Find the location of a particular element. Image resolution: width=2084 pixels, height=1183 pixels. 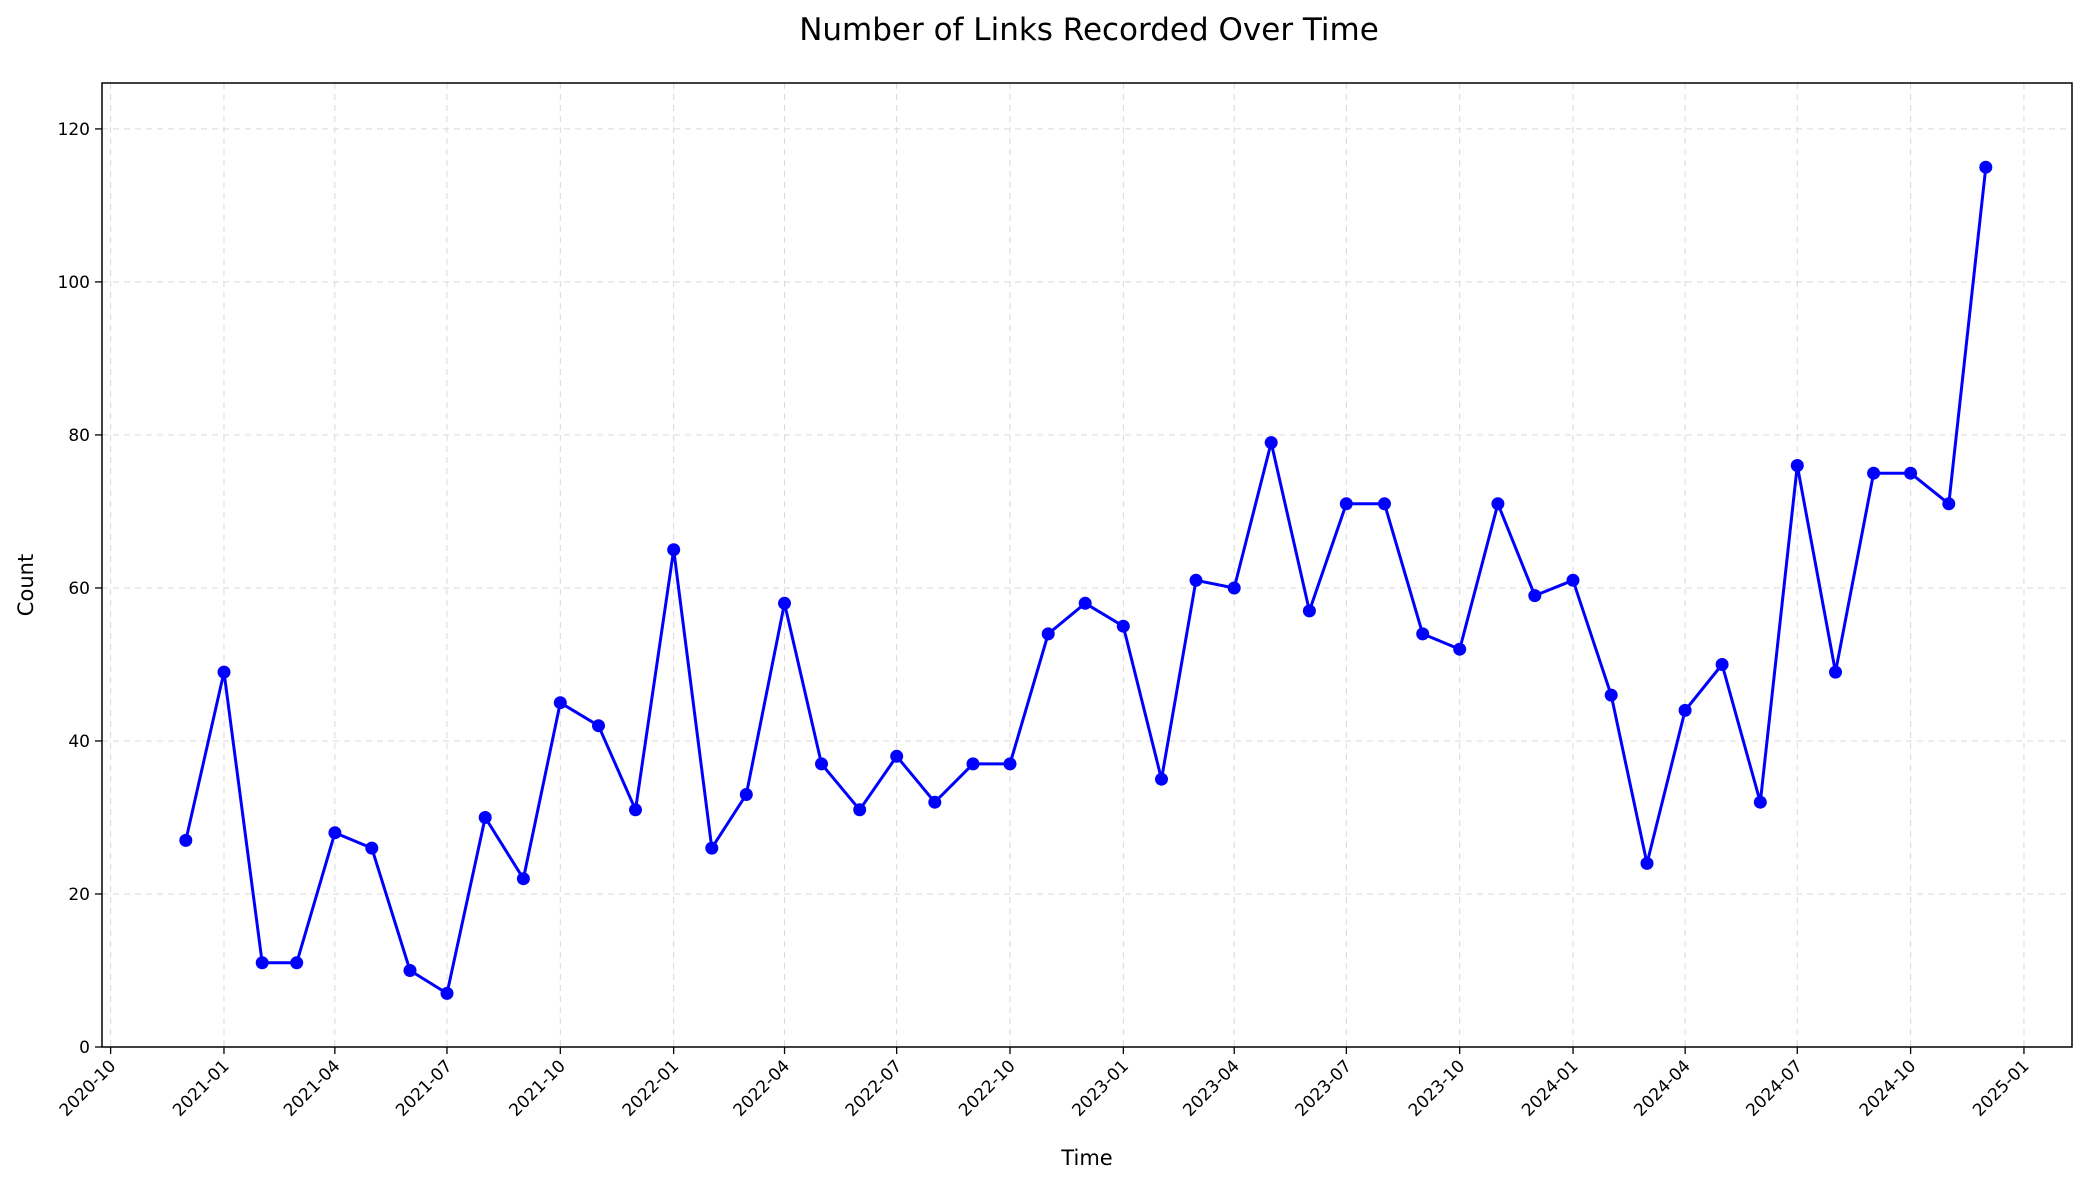

y-tick-label: 0 is located at coordinates (84, 1048).